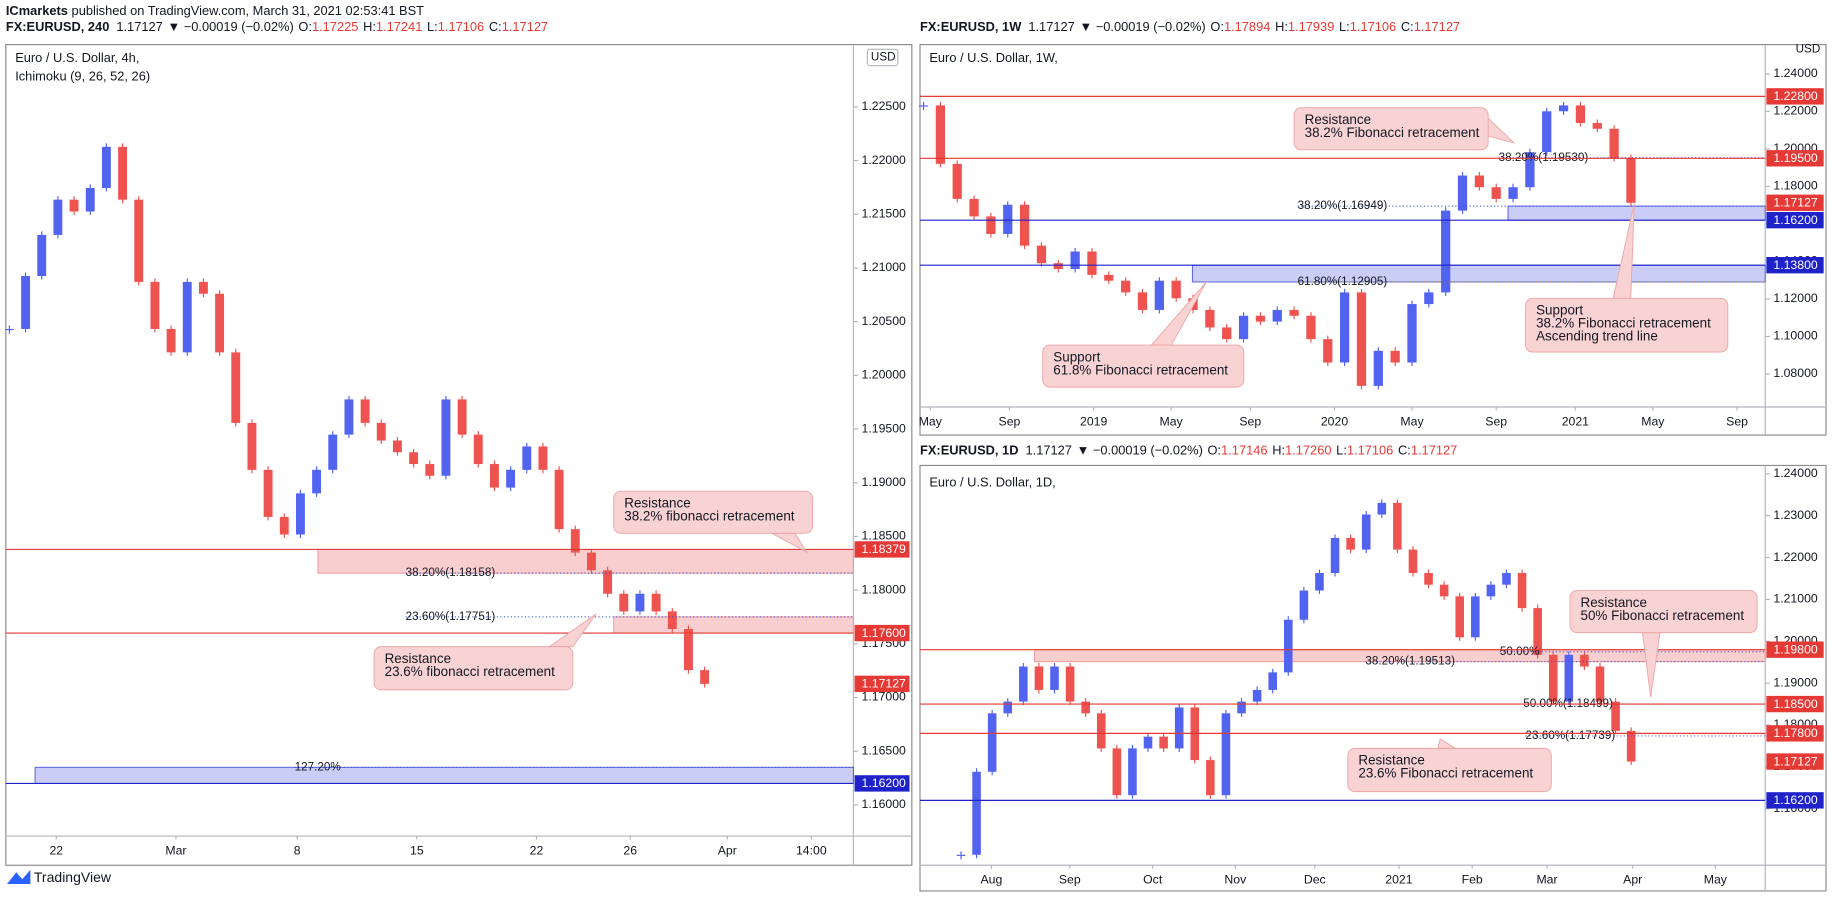 The width and height of the screenshot is (1833, 897). I want to click on x-tick-label: Oct, so click(1153, 880).